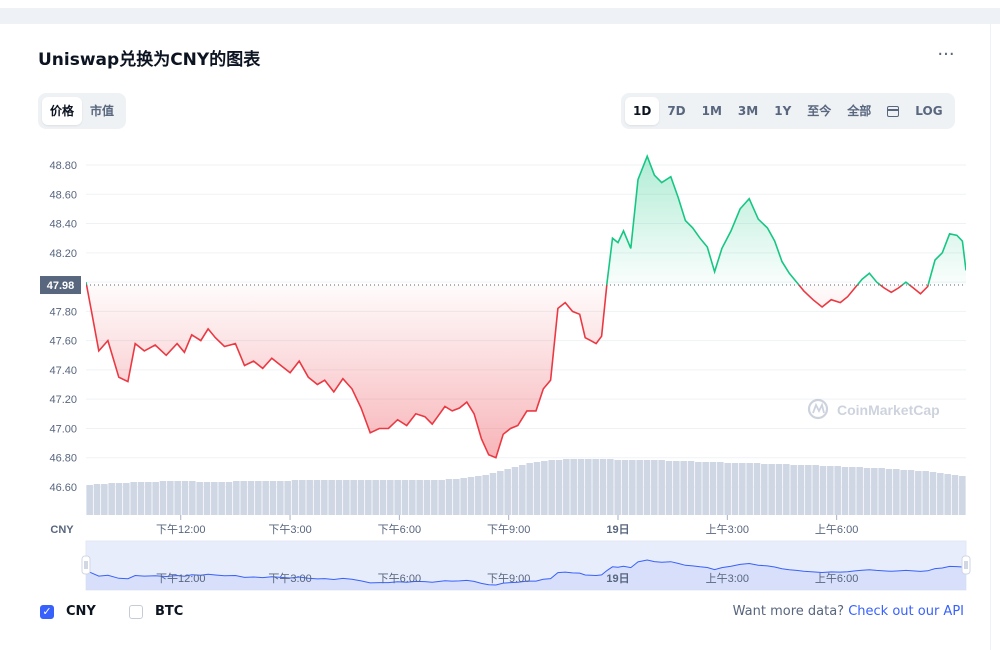 This screenshot has width=1000, height=650. I want to click on tab-market-cap: 市值, so click(102, 111).